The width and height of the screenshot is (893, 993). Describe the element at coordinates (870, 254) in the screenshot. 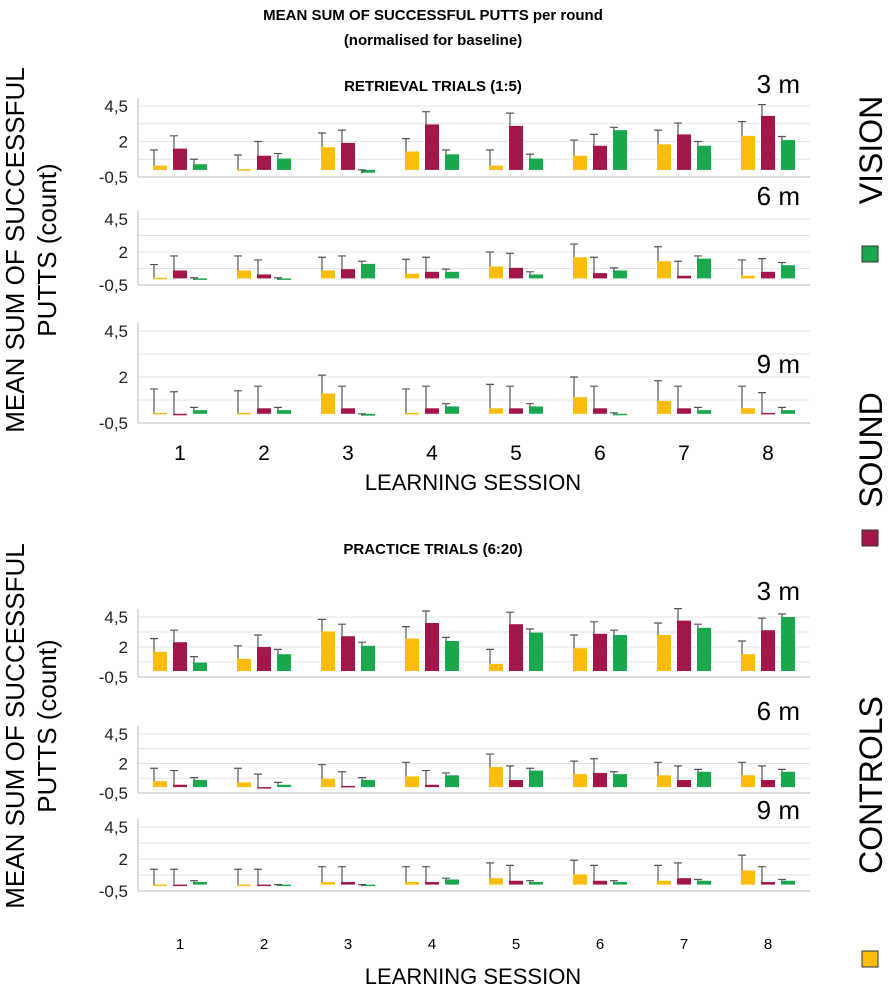

I see `legend-swatch-vision` at that location.